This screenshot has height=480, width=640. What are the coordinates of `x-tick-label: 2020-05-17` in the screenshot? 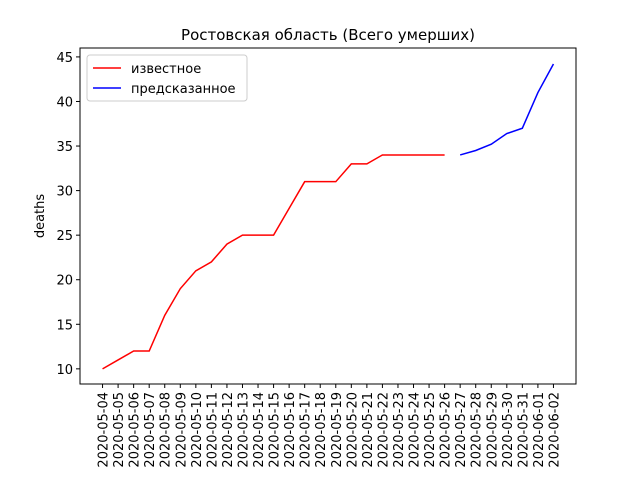 It's located at (306, 430).